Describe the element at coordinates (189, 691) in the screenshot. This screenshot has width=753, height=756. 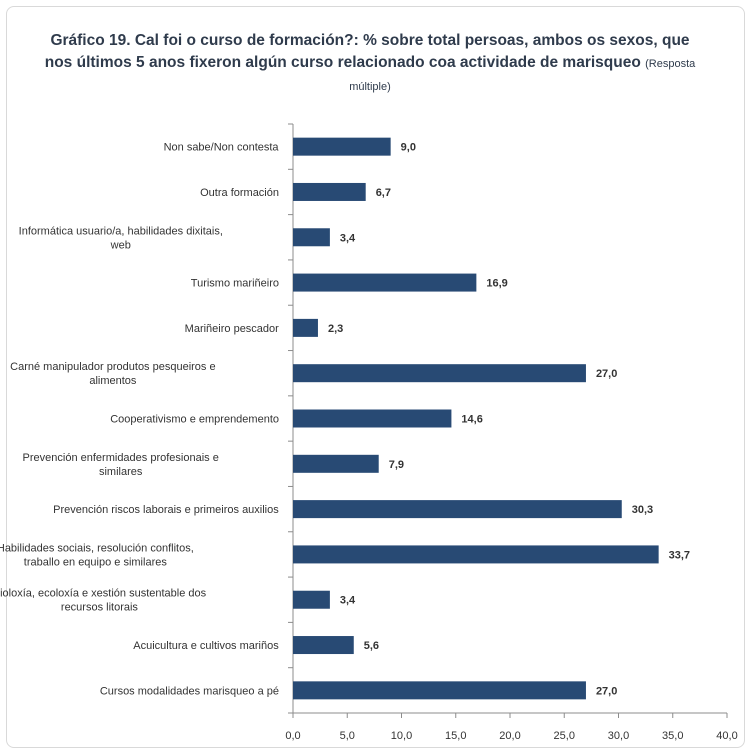
I see `category-label: Cursos modalidades marisqueo a pé` at that location.